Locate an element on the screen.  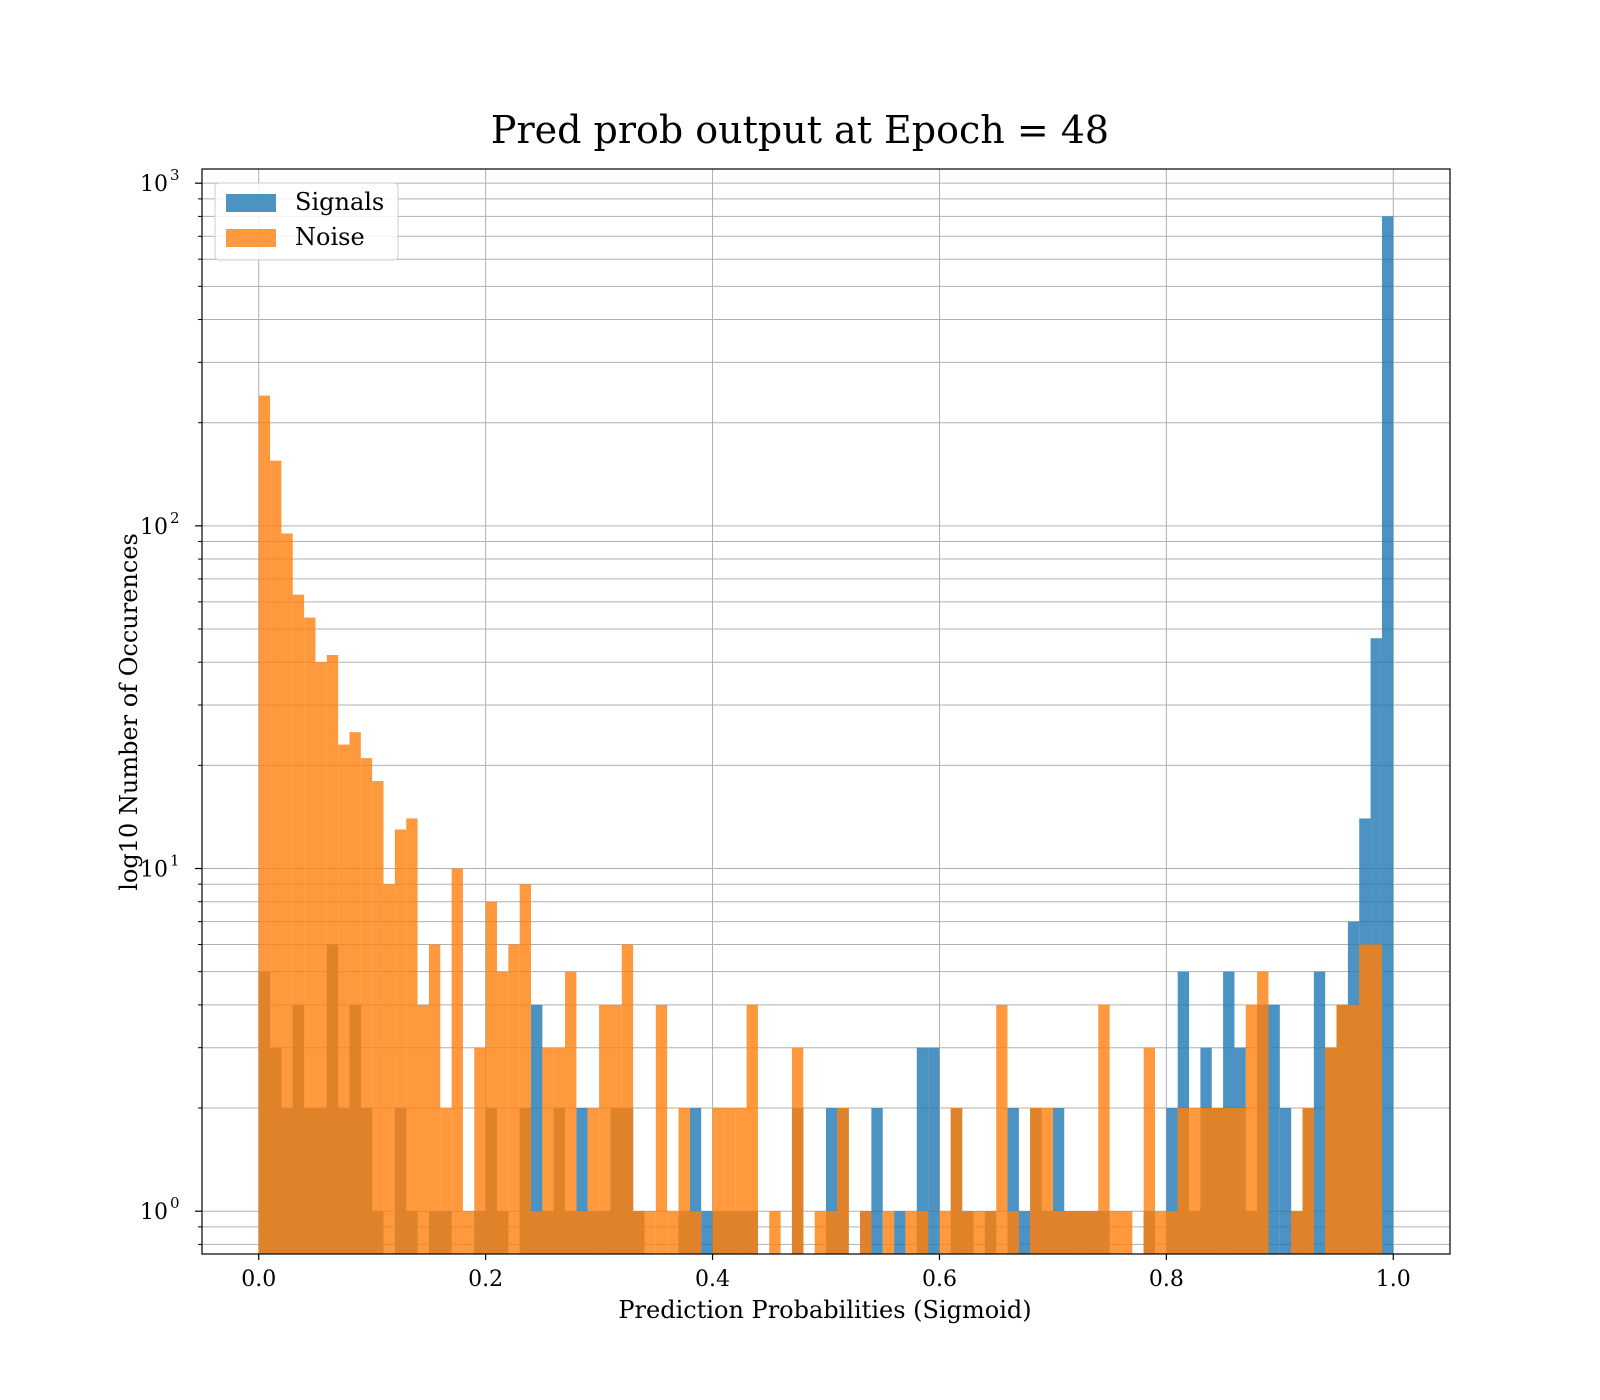
x-tick-label: 0.6 is located at coordinates (939, 1279).